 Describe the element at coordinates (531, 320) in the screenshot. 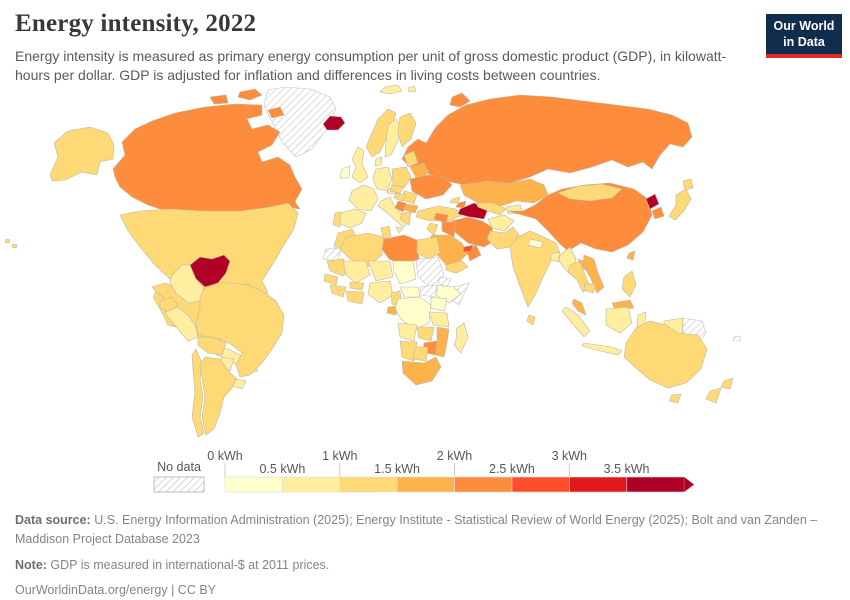

I see `country-sri-lanka` at that location.